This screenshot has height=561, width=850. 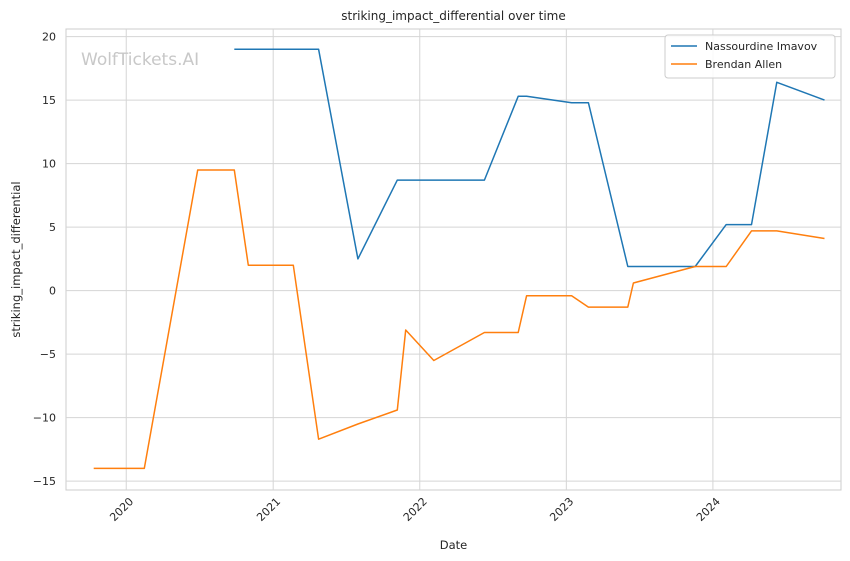 What do you see at coordinates (49, 100) in the screenshot?
I see `y-tick-label: 15` at bounding box center [49, 100].